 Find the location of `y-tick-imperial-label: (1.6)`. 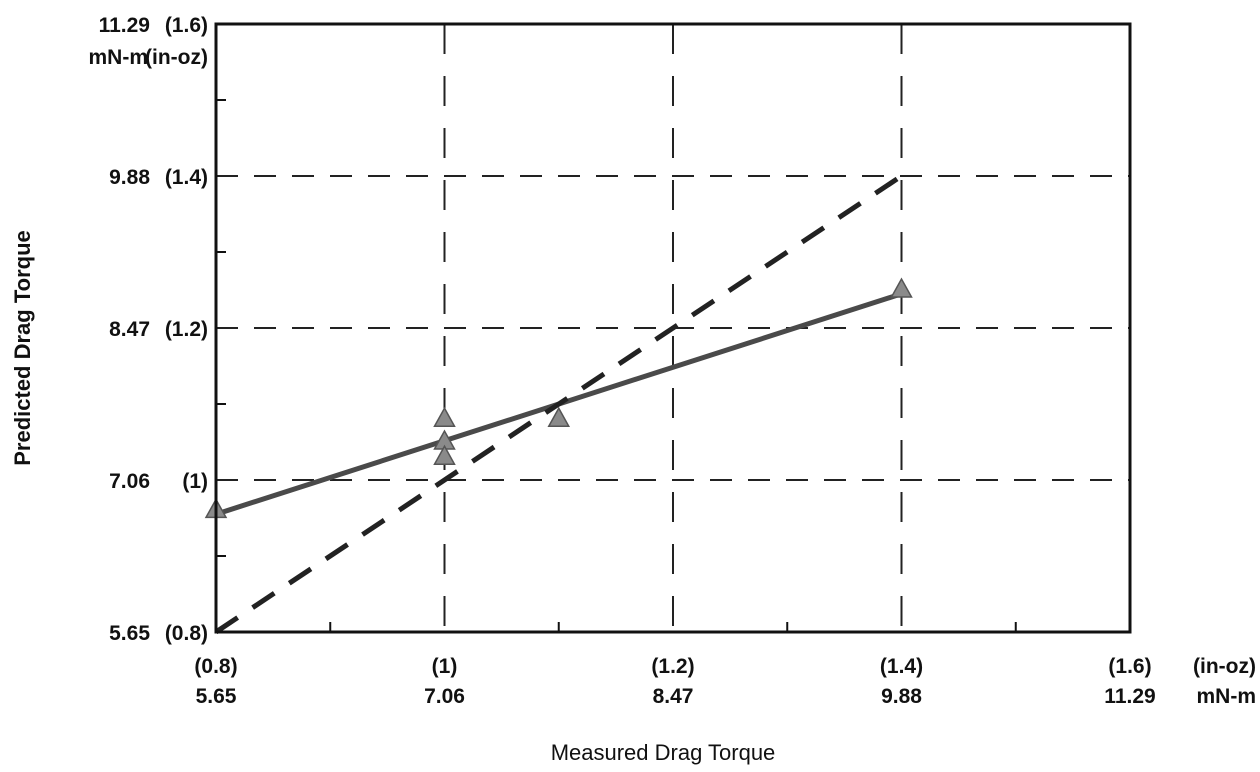

y-tick-imperial-label: (1.6) is located at coordinates (186, 25).